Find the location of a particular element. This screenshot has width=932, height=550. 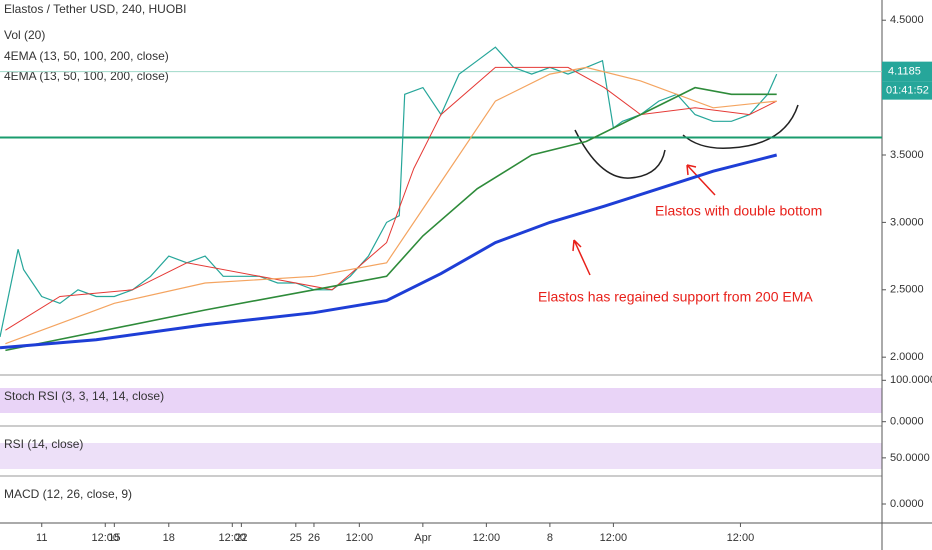

panel-title: MACD (12, 26, close, 9) is located at coordinates (68, 494).